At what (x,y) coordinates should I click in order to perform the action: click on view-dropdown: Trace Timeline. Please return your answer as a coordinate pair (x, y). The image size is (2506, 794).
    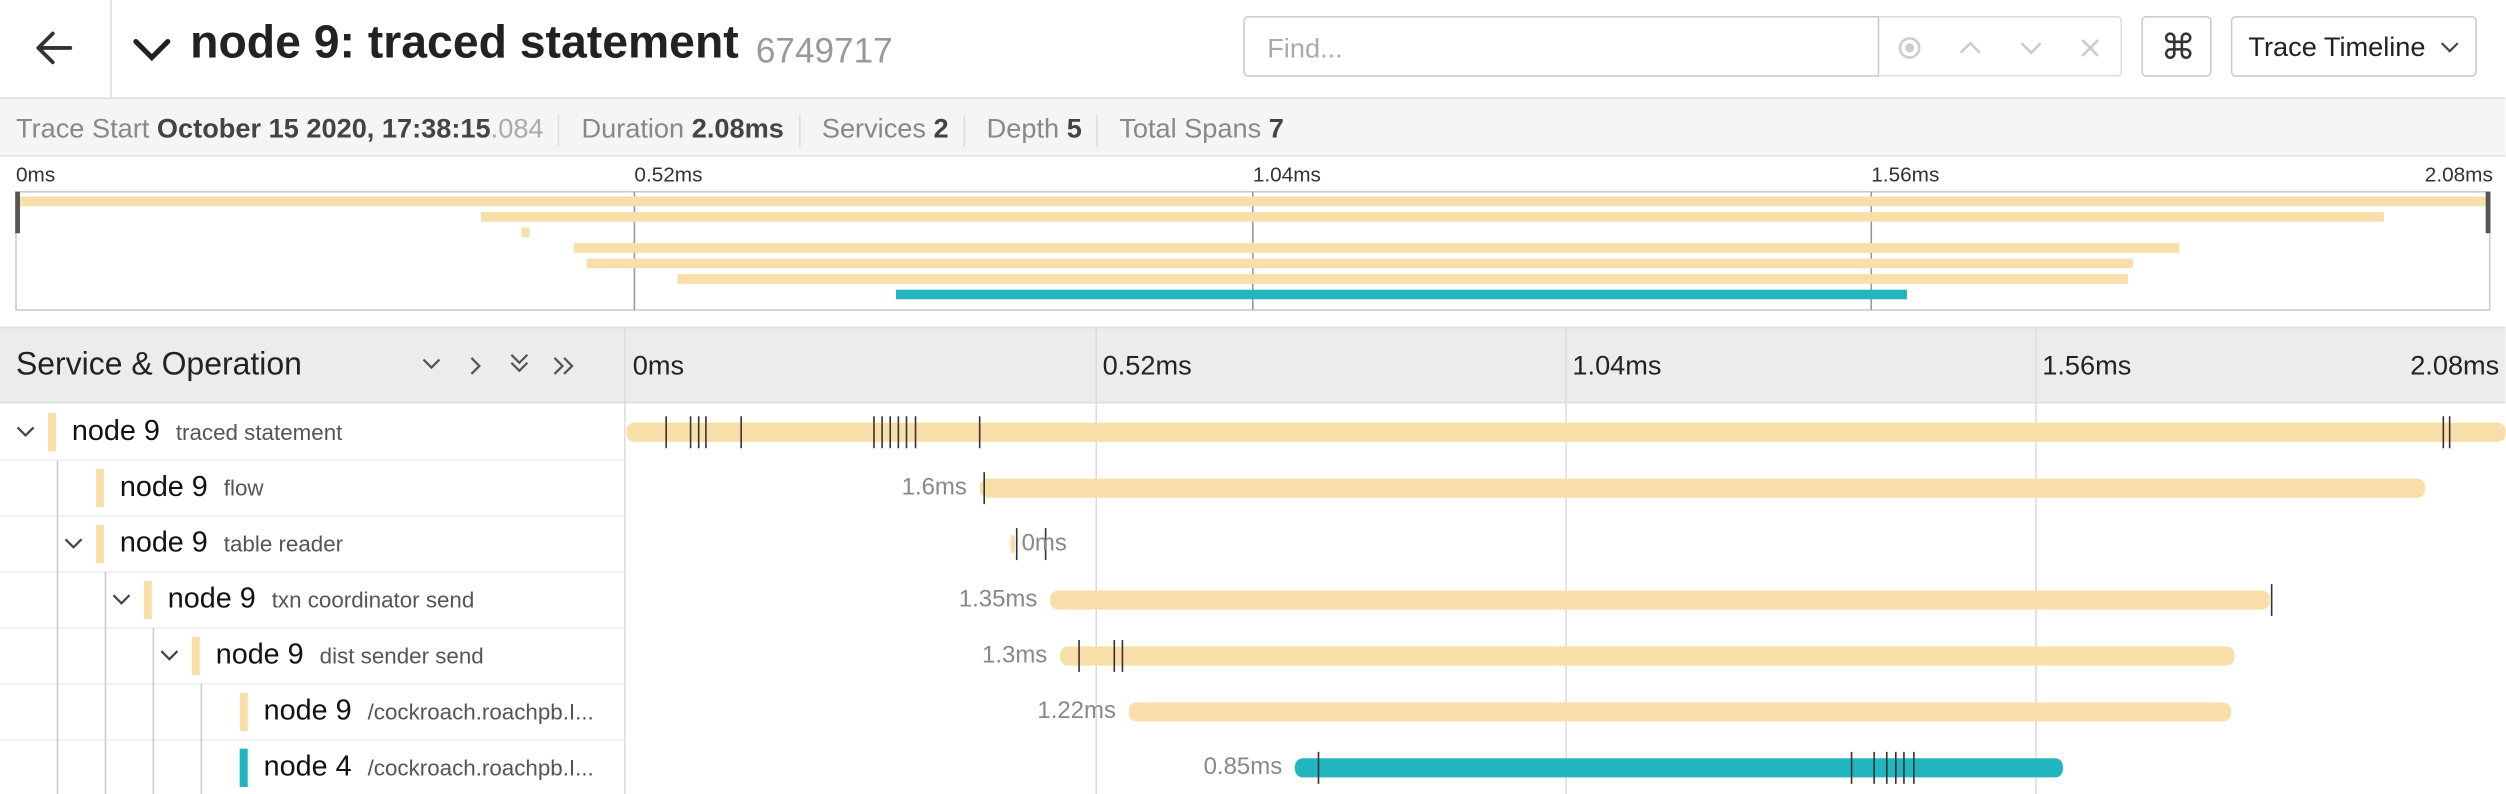
    Looking at the image, I should click on (2353, 46).